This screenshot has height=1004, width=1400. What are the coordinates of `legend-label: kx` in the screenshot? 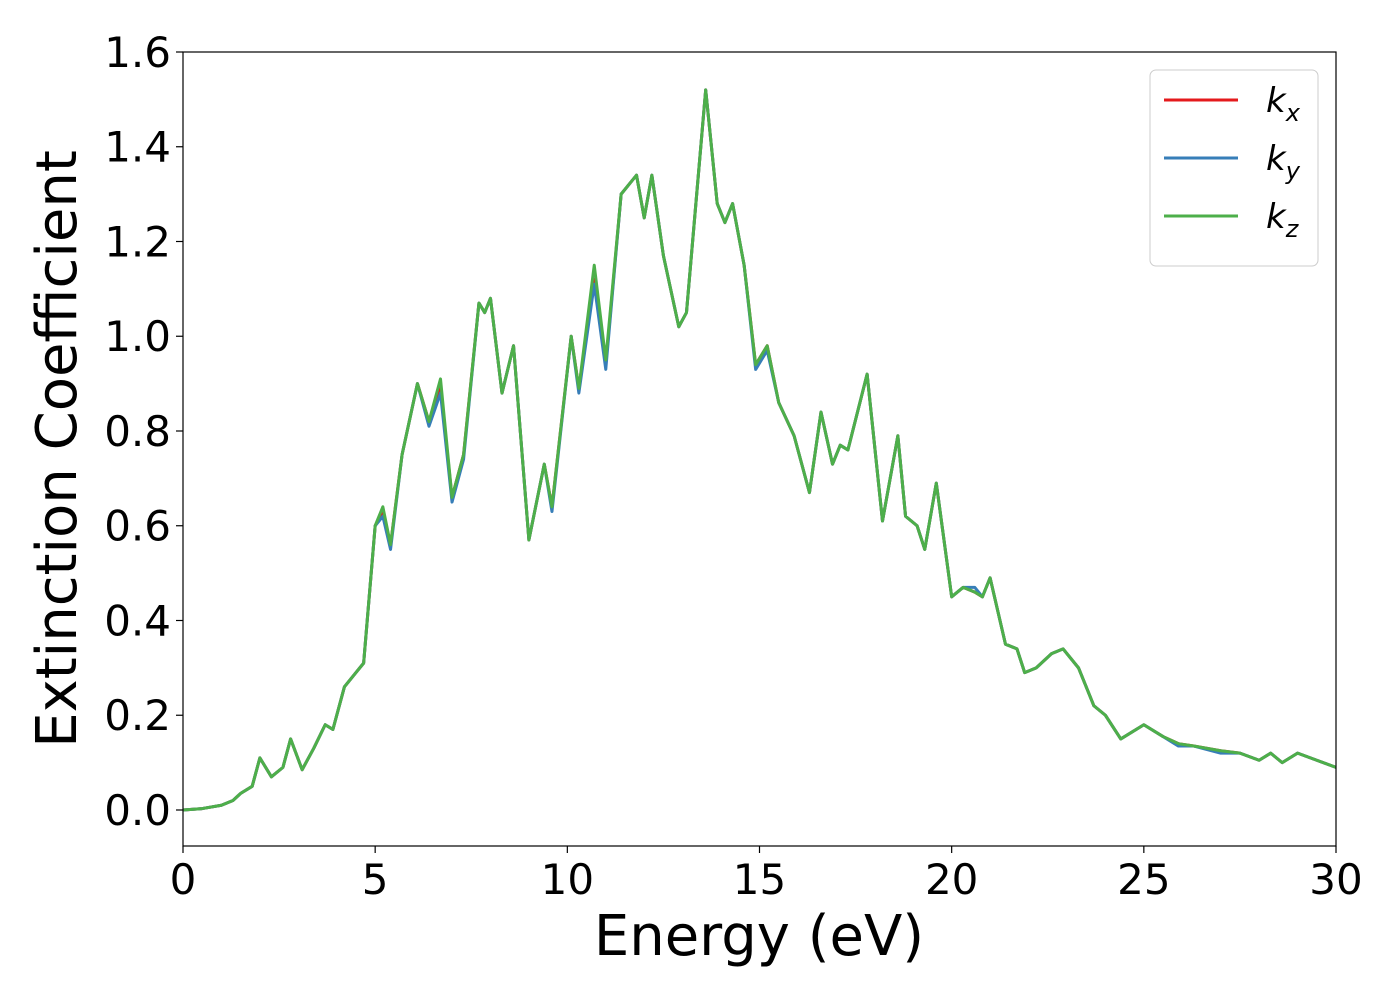 It's located at (1283, 104).